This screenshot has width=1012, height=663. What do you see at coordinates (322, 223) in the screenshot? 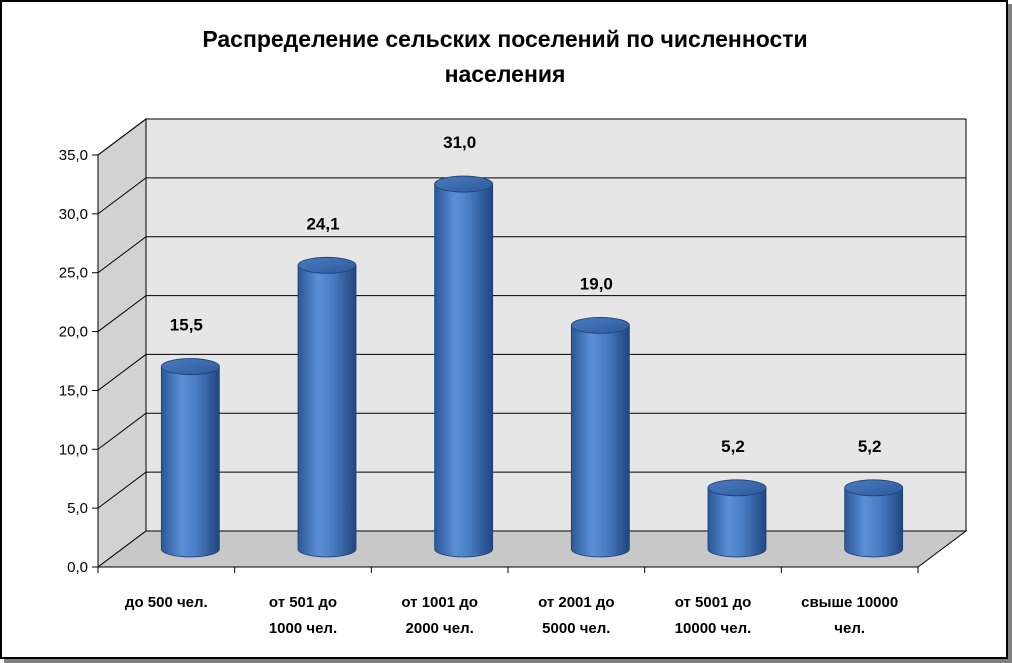
I see `data-label: 24,1` at bounding box center [322, 223].